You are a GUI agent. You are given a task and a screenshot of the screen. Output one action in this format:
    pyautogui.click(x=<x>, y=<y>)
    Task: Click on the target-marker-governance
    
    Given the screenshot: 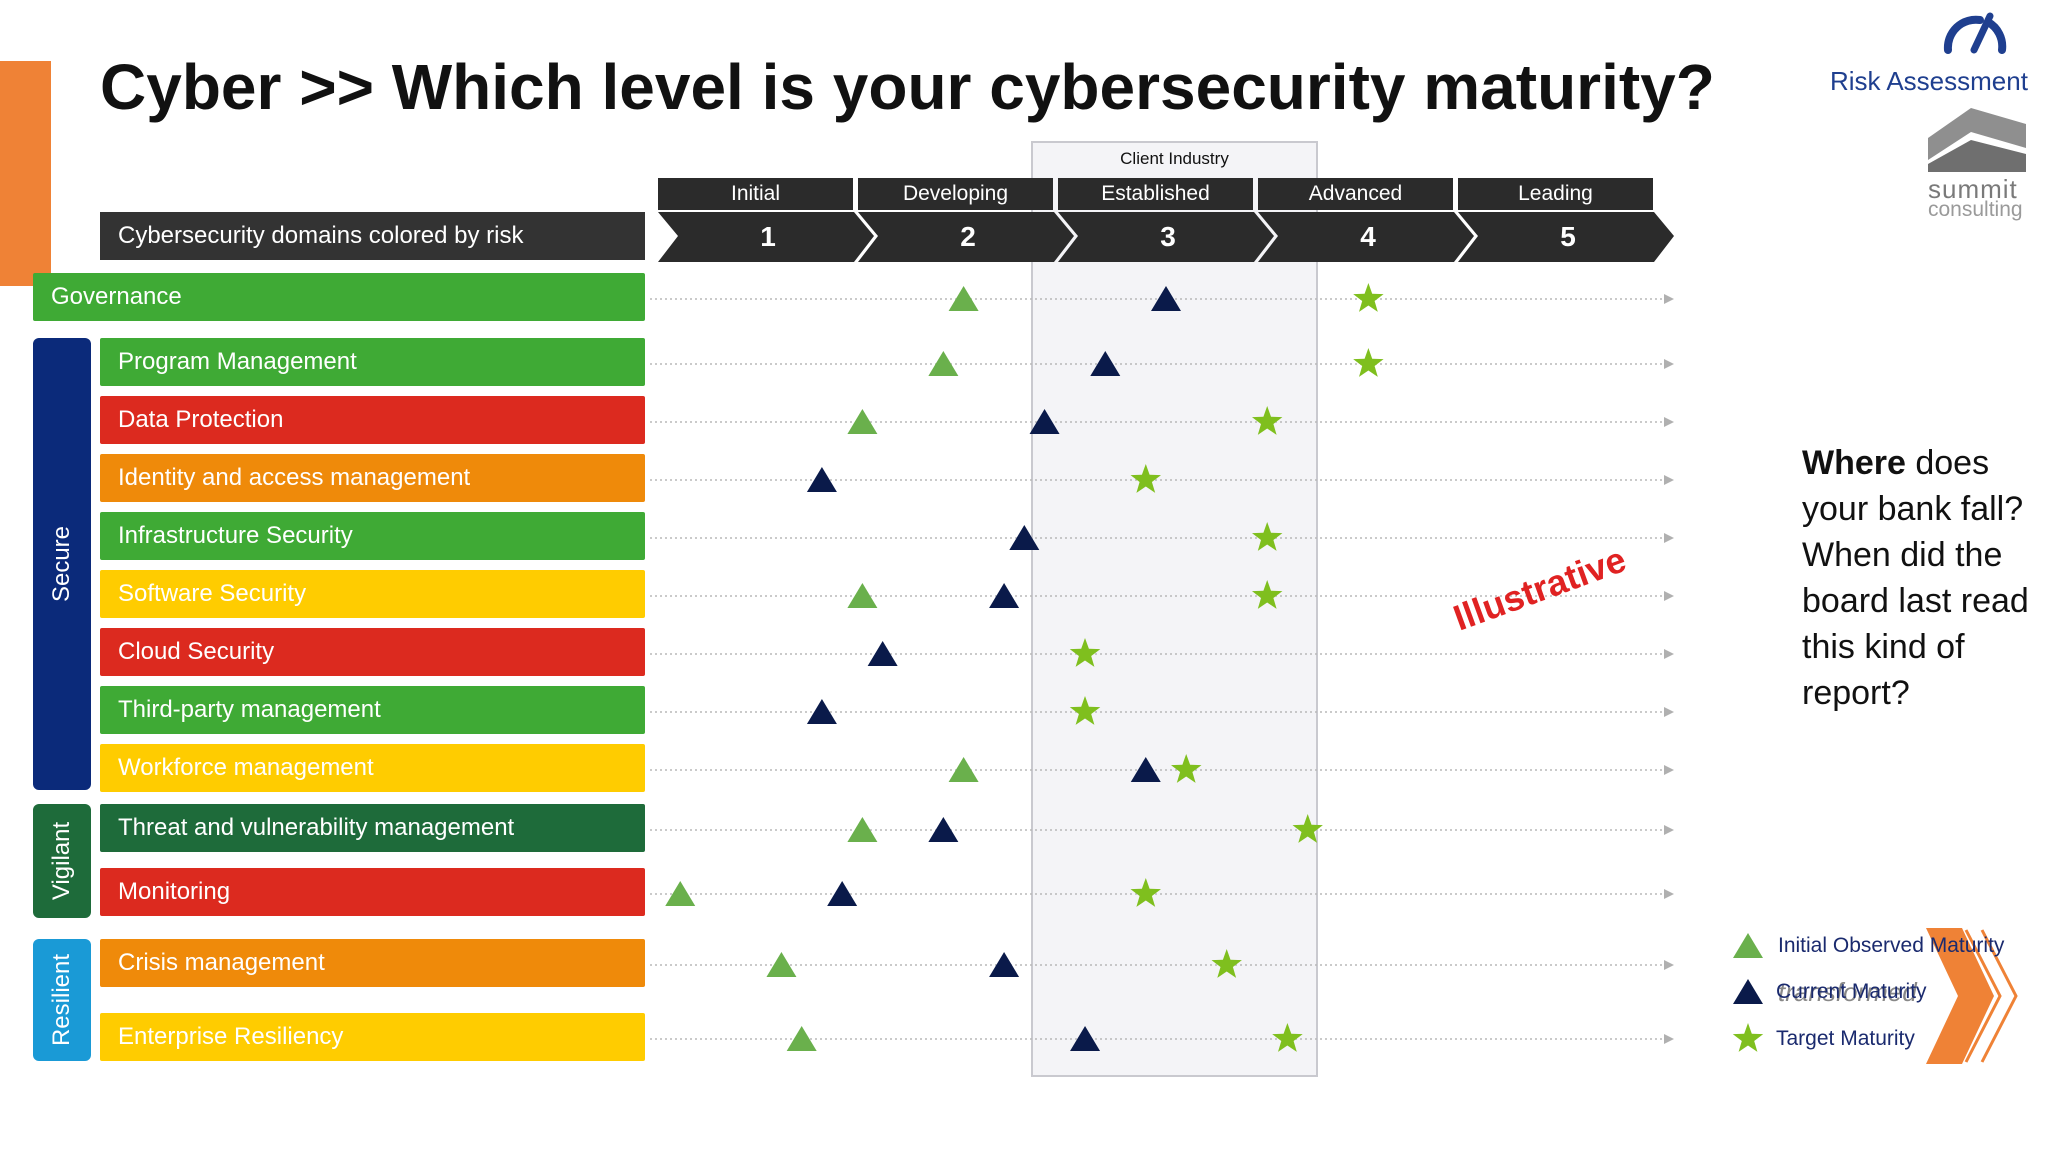 What is the action you would take?
    pyautogui.click(x=1368, y=297)
    